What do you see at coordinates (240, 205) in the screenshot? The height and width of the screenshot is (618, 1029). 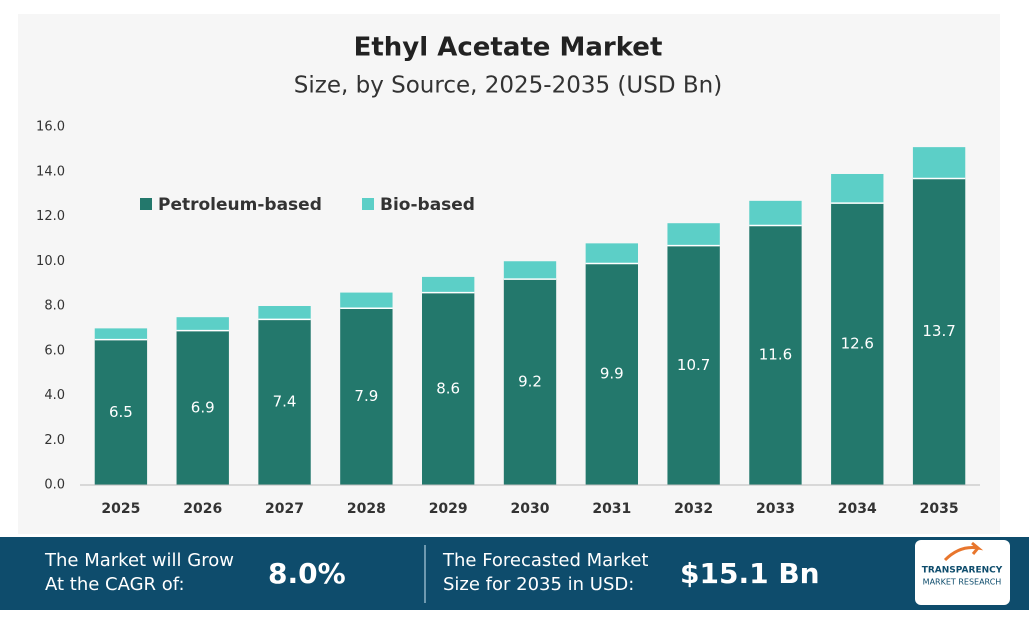 I see `legend-label: Petroleum-based` at bounding box center [240, 205].